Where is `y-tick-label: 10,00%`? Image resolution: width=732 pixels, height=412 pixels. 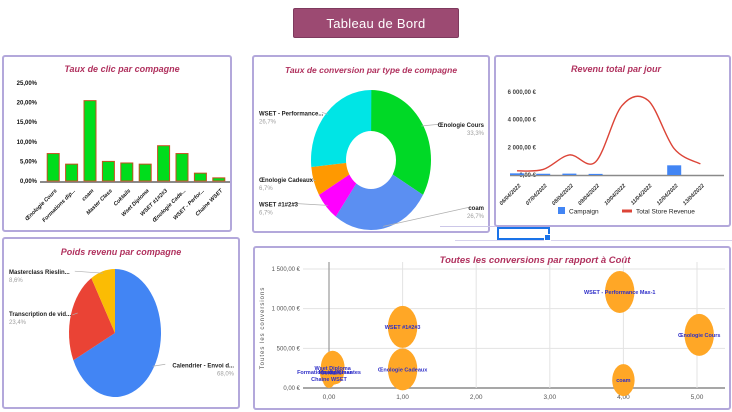
y-tick-label: 10,00% is located at coordinates (27, 143).